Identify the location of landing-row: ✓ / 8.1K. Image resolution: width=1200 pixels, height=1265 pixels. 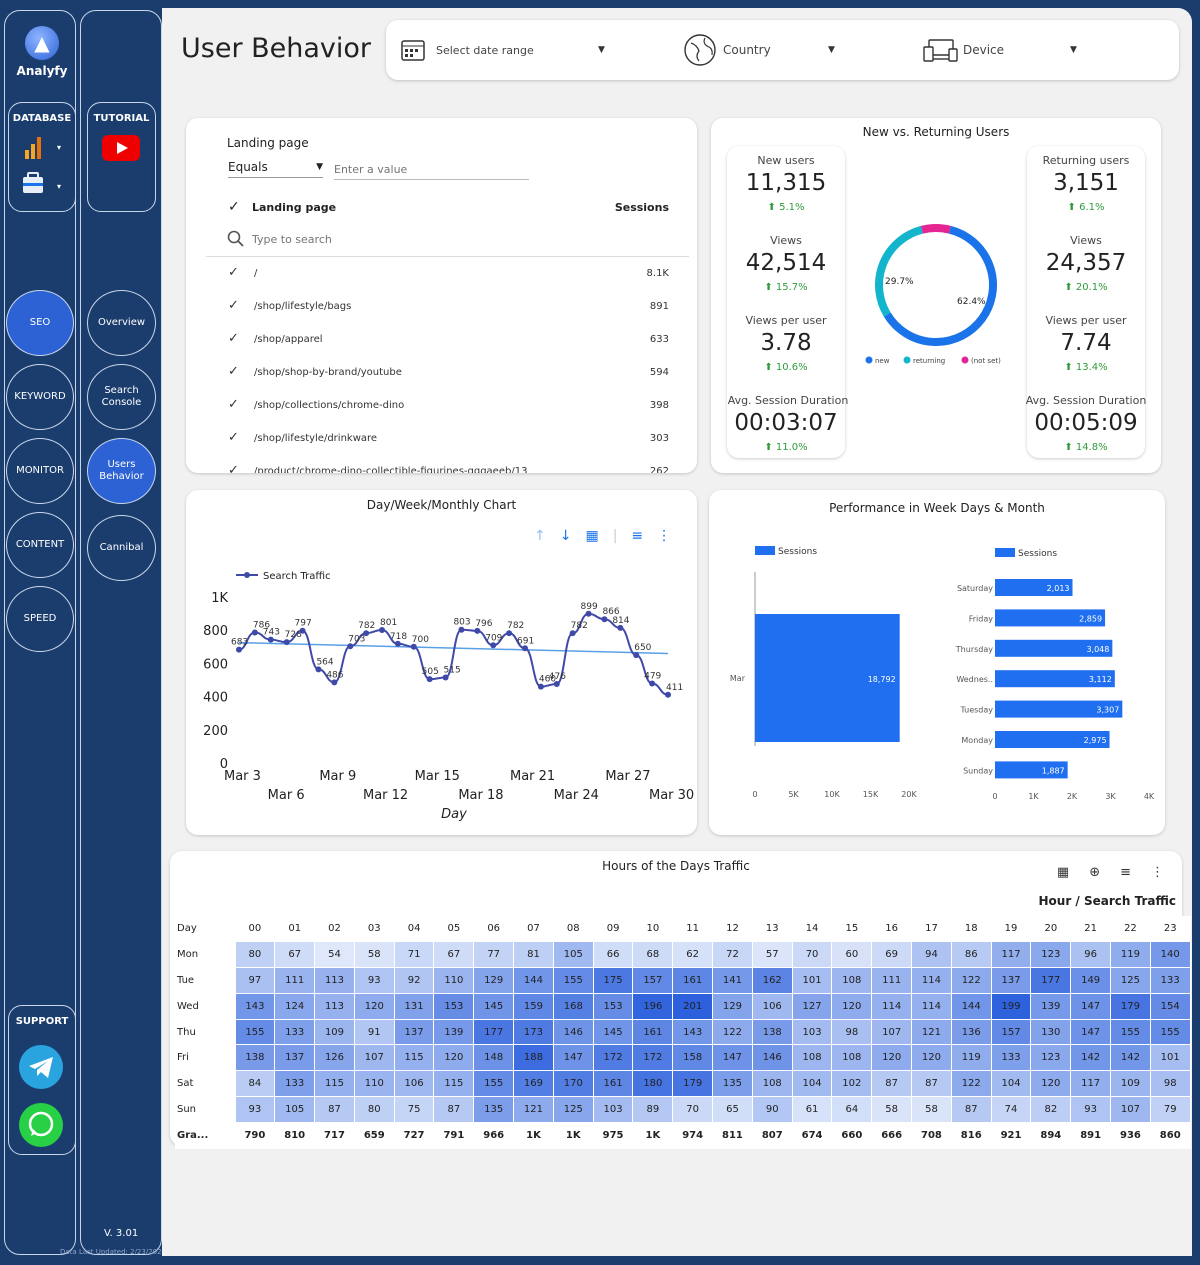
(448, 274).